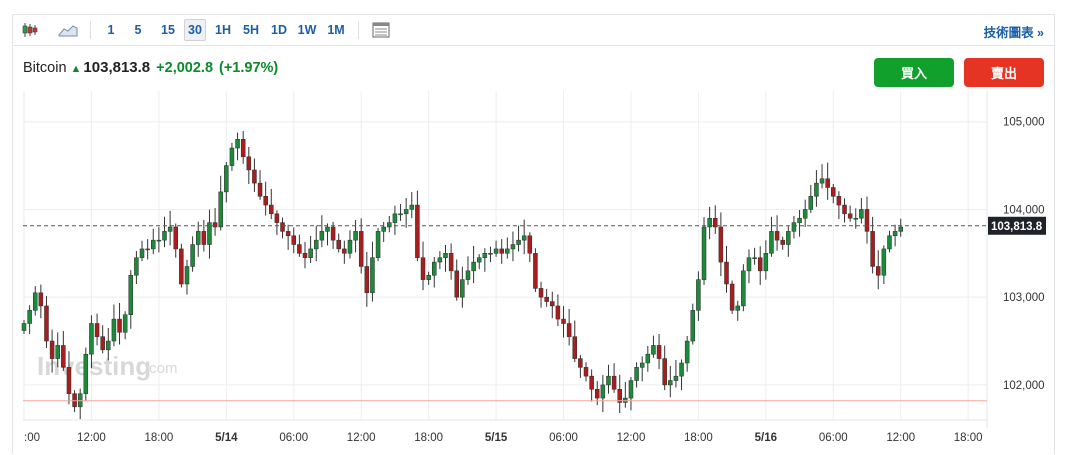 The height and width of the screenshot is (455, 1067). Describe the element at coordinates (195, 30) in the screenshot. I see `interval-30: 30` at that location.